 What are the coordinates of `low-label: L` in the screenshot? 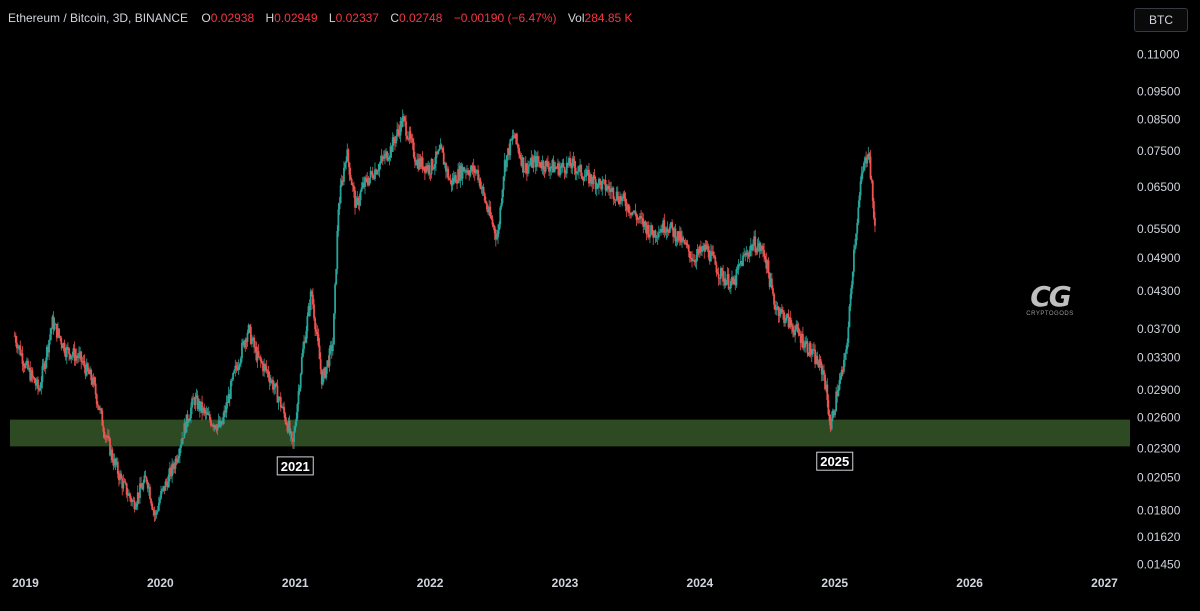 It's located at (332, 18).